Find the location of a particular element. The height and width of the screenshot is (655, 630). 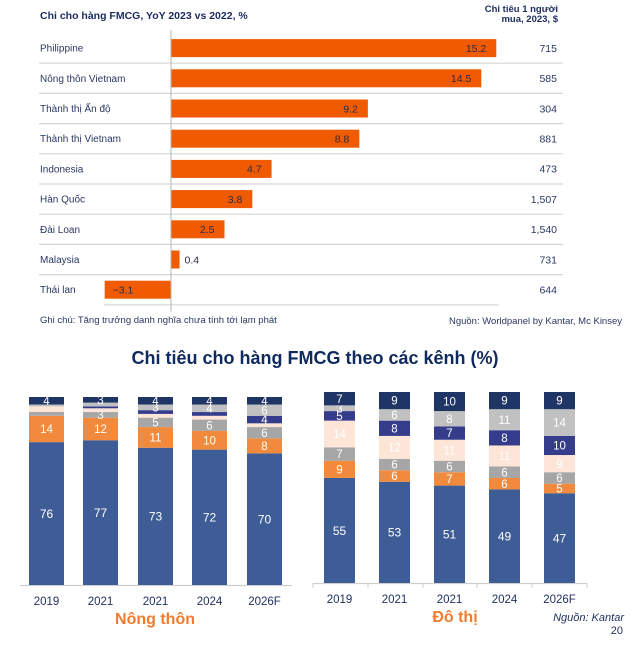

segment-label: 12 is located at coordinates (394, 449).